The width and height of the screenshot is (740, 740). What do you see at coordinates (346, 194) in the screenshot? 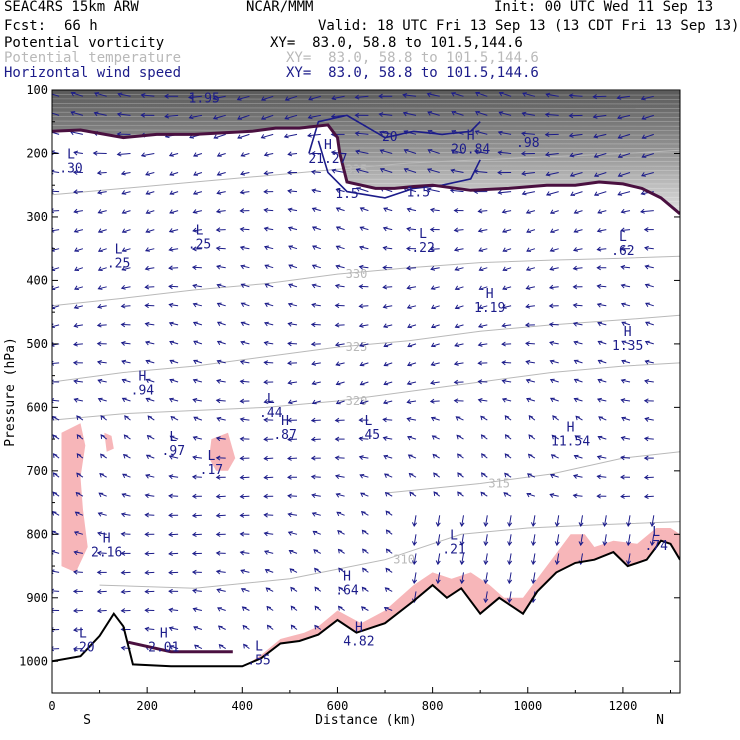
I see `extremum-value-27: 1.5` at bounding box center [346, 194].